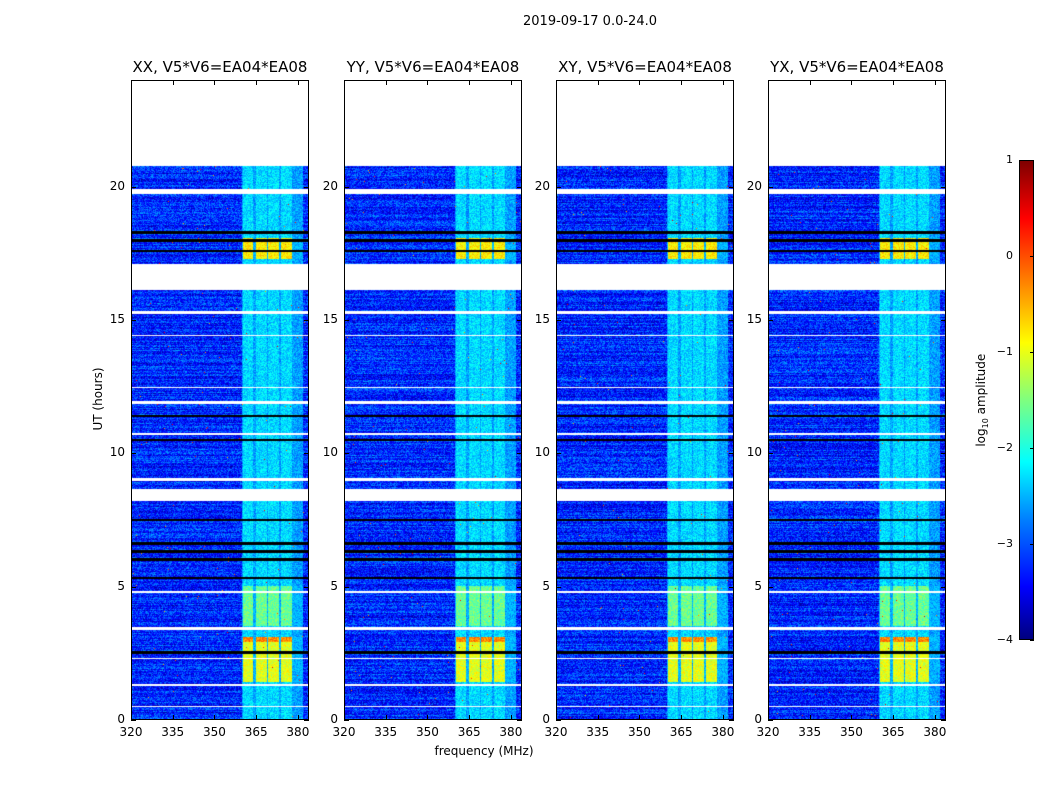  What do you see at coordinates (98, 399) in the screenshot?
I see `y-axis-label: UT (hours)` at bounding box center [98, 399].